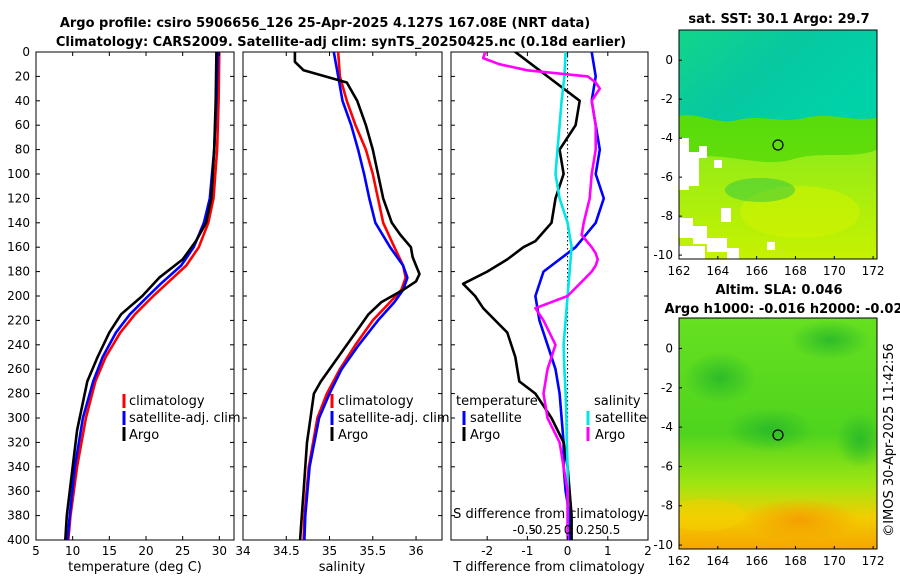  Describe the element at coordinates (18, 467) in the screenshot. I see `depth-tick-label: 340` at that location.